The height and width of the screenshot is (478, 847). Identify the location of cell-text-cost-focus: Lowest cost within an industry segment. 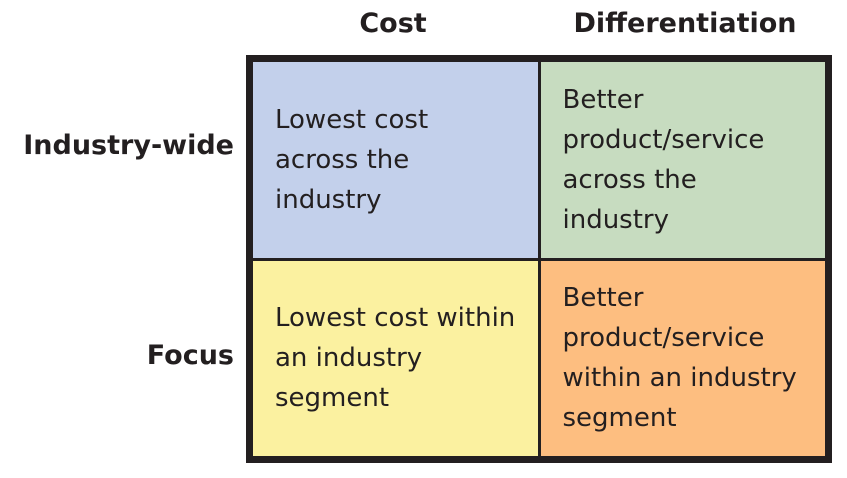
(395, 358).